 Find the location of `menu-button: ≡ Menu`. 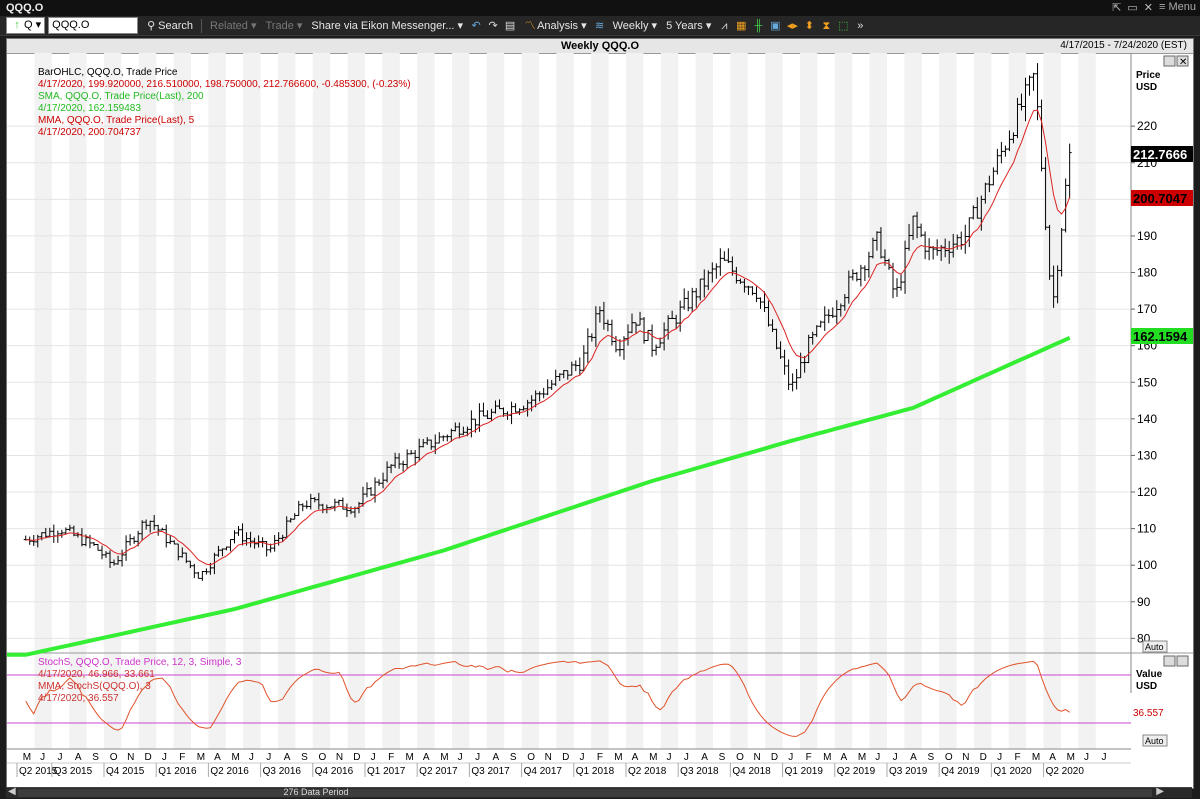

menu-button: ≡ Menu is located at coordinates (1177, 7).